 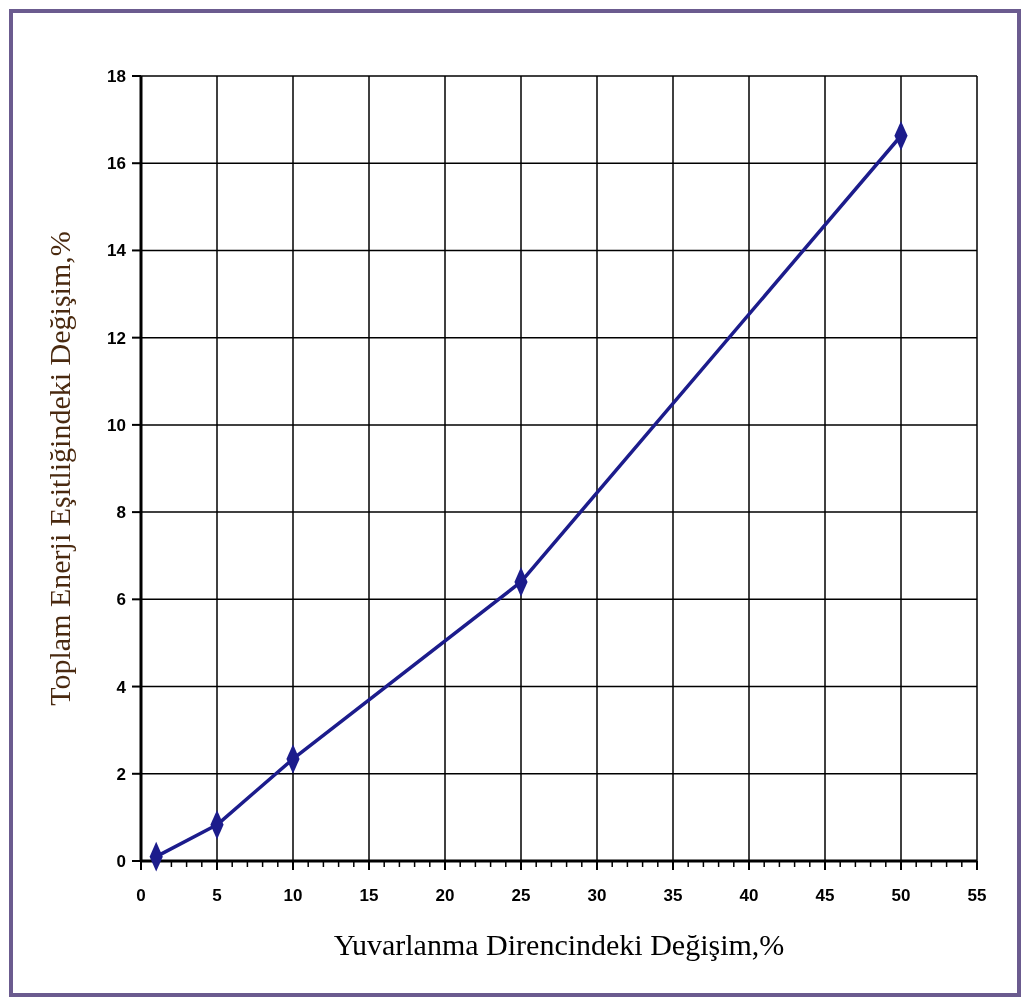 What do you see at coordinates (116, 164) in the screenshot?
I see `y-tick-label: 16` at bounding box center [116, 164].